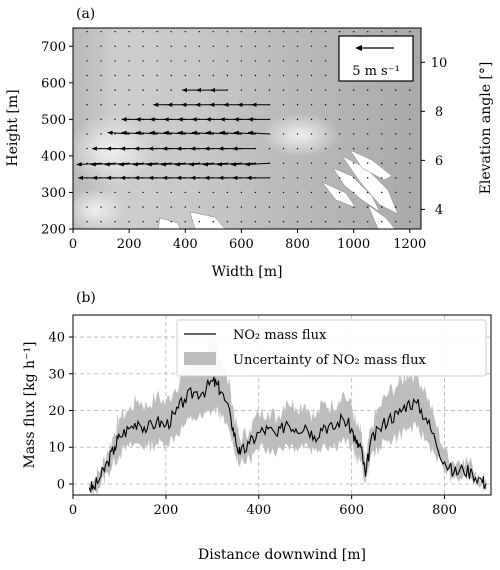 This screenshot has width=500, height=570. What do you see at coordinates (439, 210) in the screenshot?
I see `panel-a-y2tick-label: 4` at bounding box center [439, 210].